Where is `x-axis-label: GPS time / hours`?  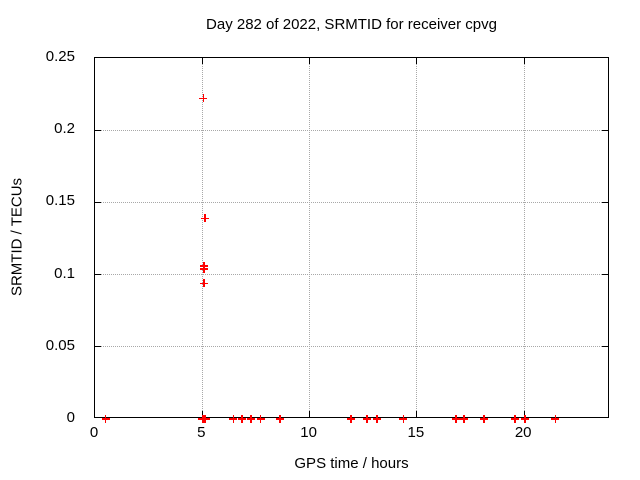 x-axis-label: GPS time / hours is located at coordinates (351, 463).